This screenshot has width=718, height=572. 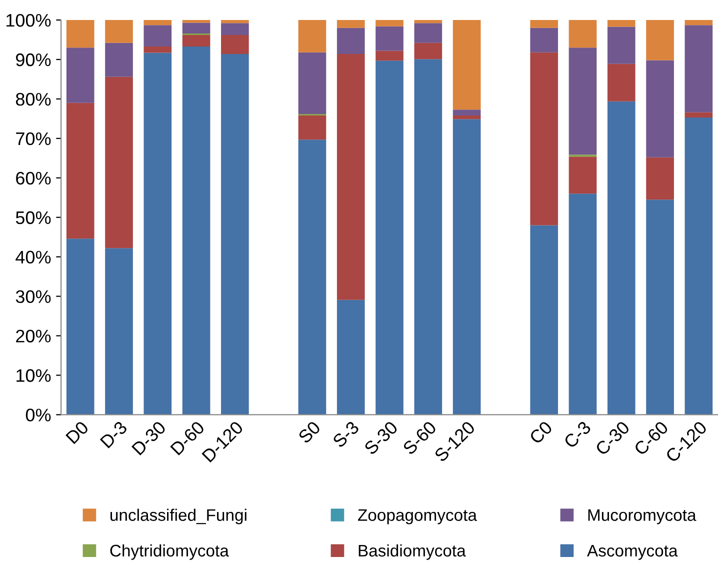 What do you see at coordinates (33, 139) in the screenshot?
I see `y-tick-label: 70%` at bounding box center [33, 139].